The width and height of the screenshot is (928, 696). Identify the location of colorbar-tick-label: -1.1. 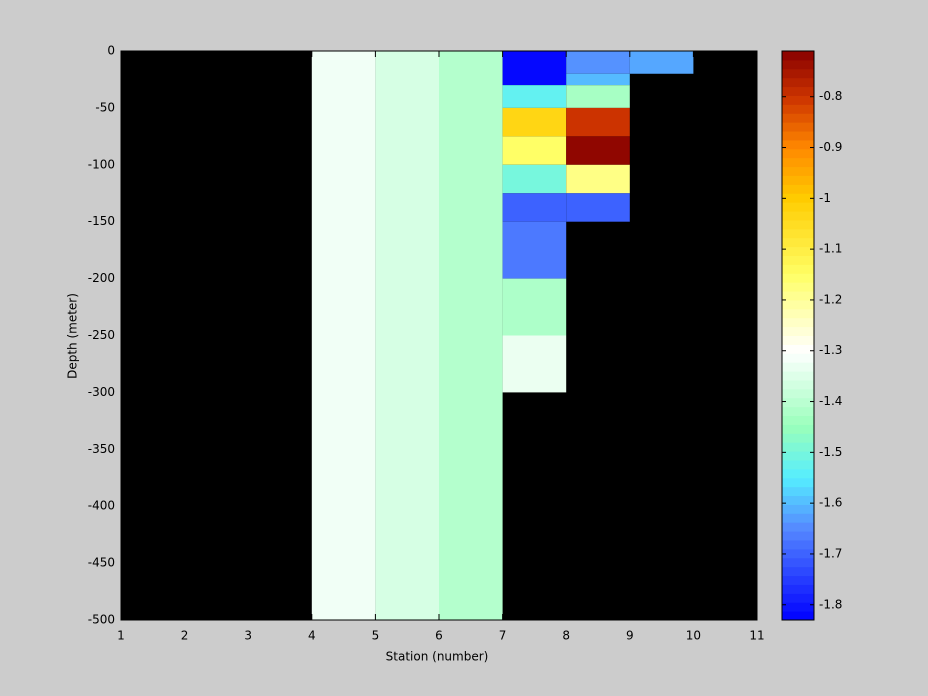
(830, 249).